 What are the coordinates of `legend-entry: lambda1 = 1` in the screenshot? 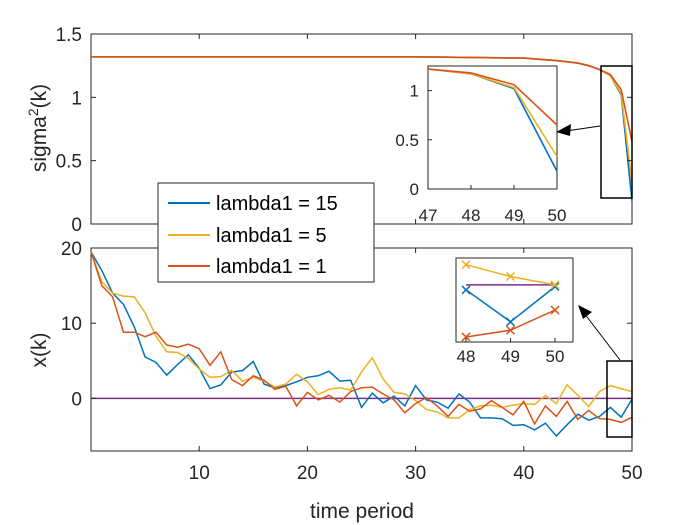 It's located at (247, 267).